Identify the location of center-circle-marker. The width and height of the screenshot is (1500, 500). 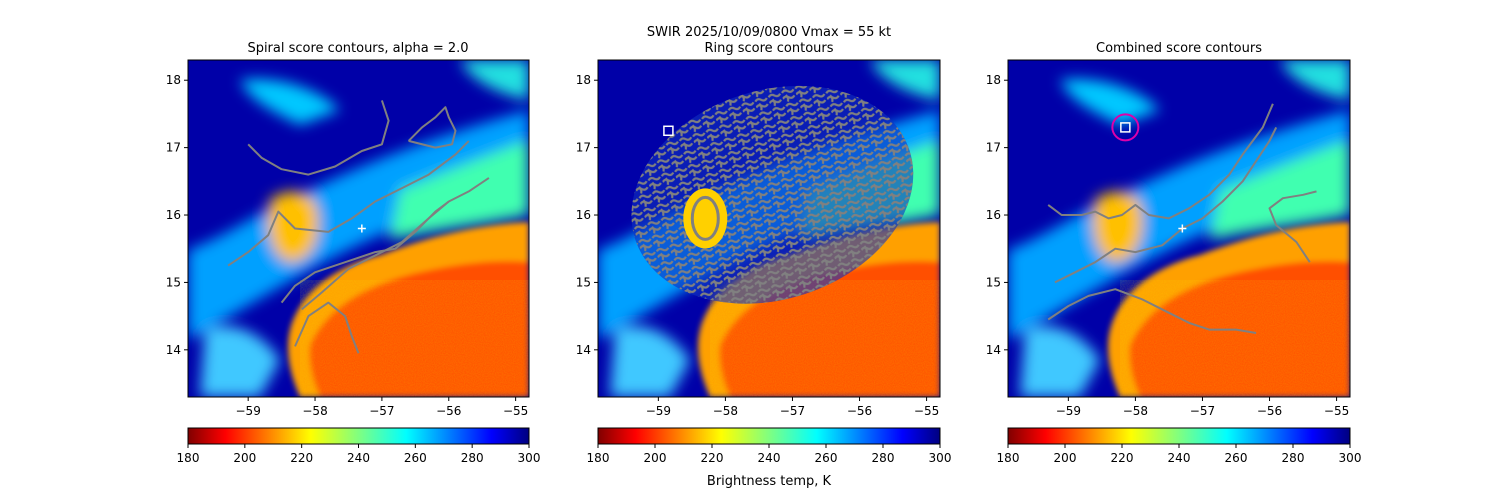
(1125, 127).